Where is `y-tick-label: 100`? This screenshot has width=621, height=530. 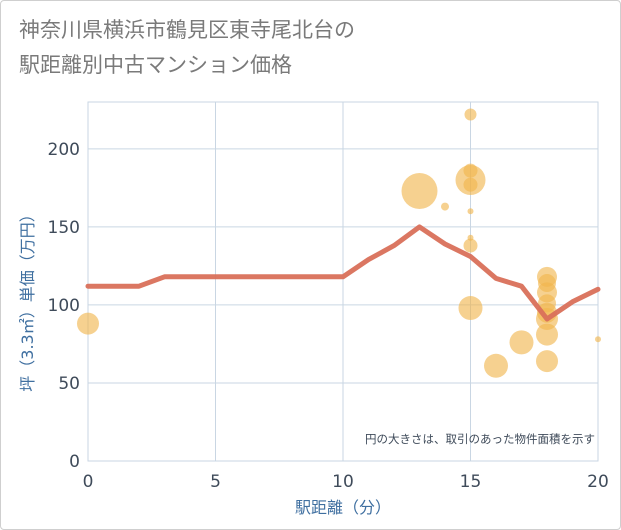
y-tick-label: 100 is located at coordinates (64, 306).